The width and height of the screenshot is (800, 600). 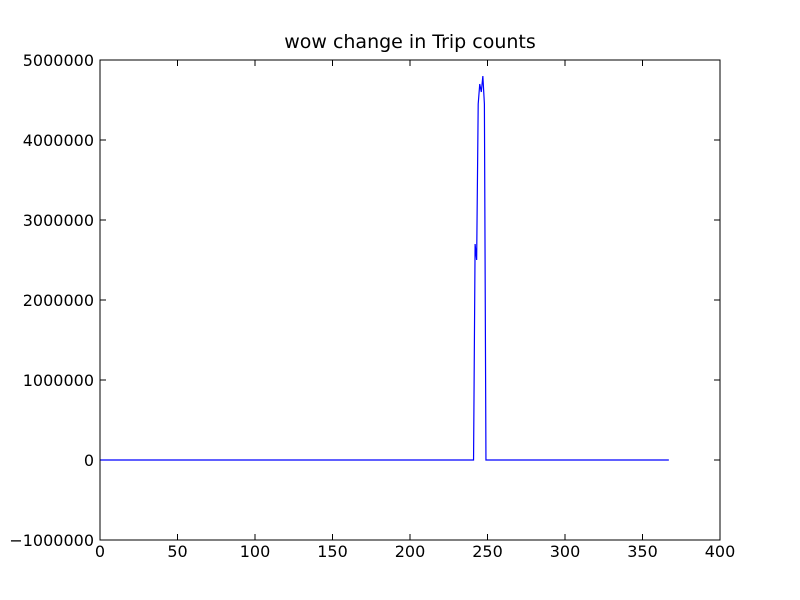 What do you see at coordinates (51, 540) in the screenshot?
I see `y-tick-label: −1000000` at bounding box center [51, 540].